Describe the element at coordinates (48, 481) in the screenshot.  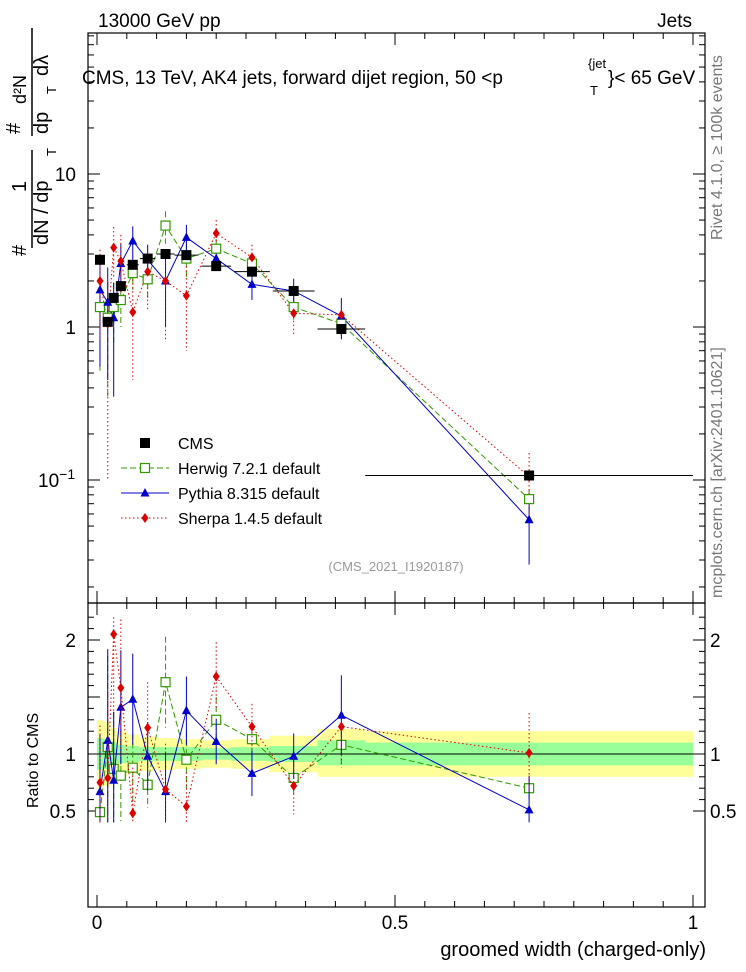
I see `y-tick-label-base: 10` at that location.